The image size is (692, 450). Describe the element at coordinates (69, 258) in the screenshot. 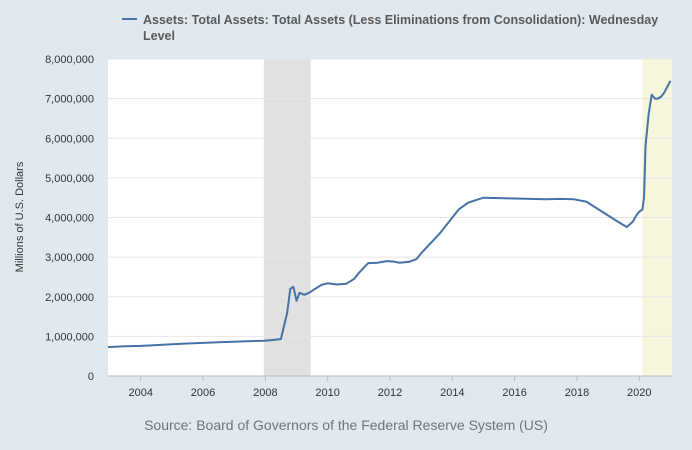

I see `y-tick-label: 3,000,000` at that location.